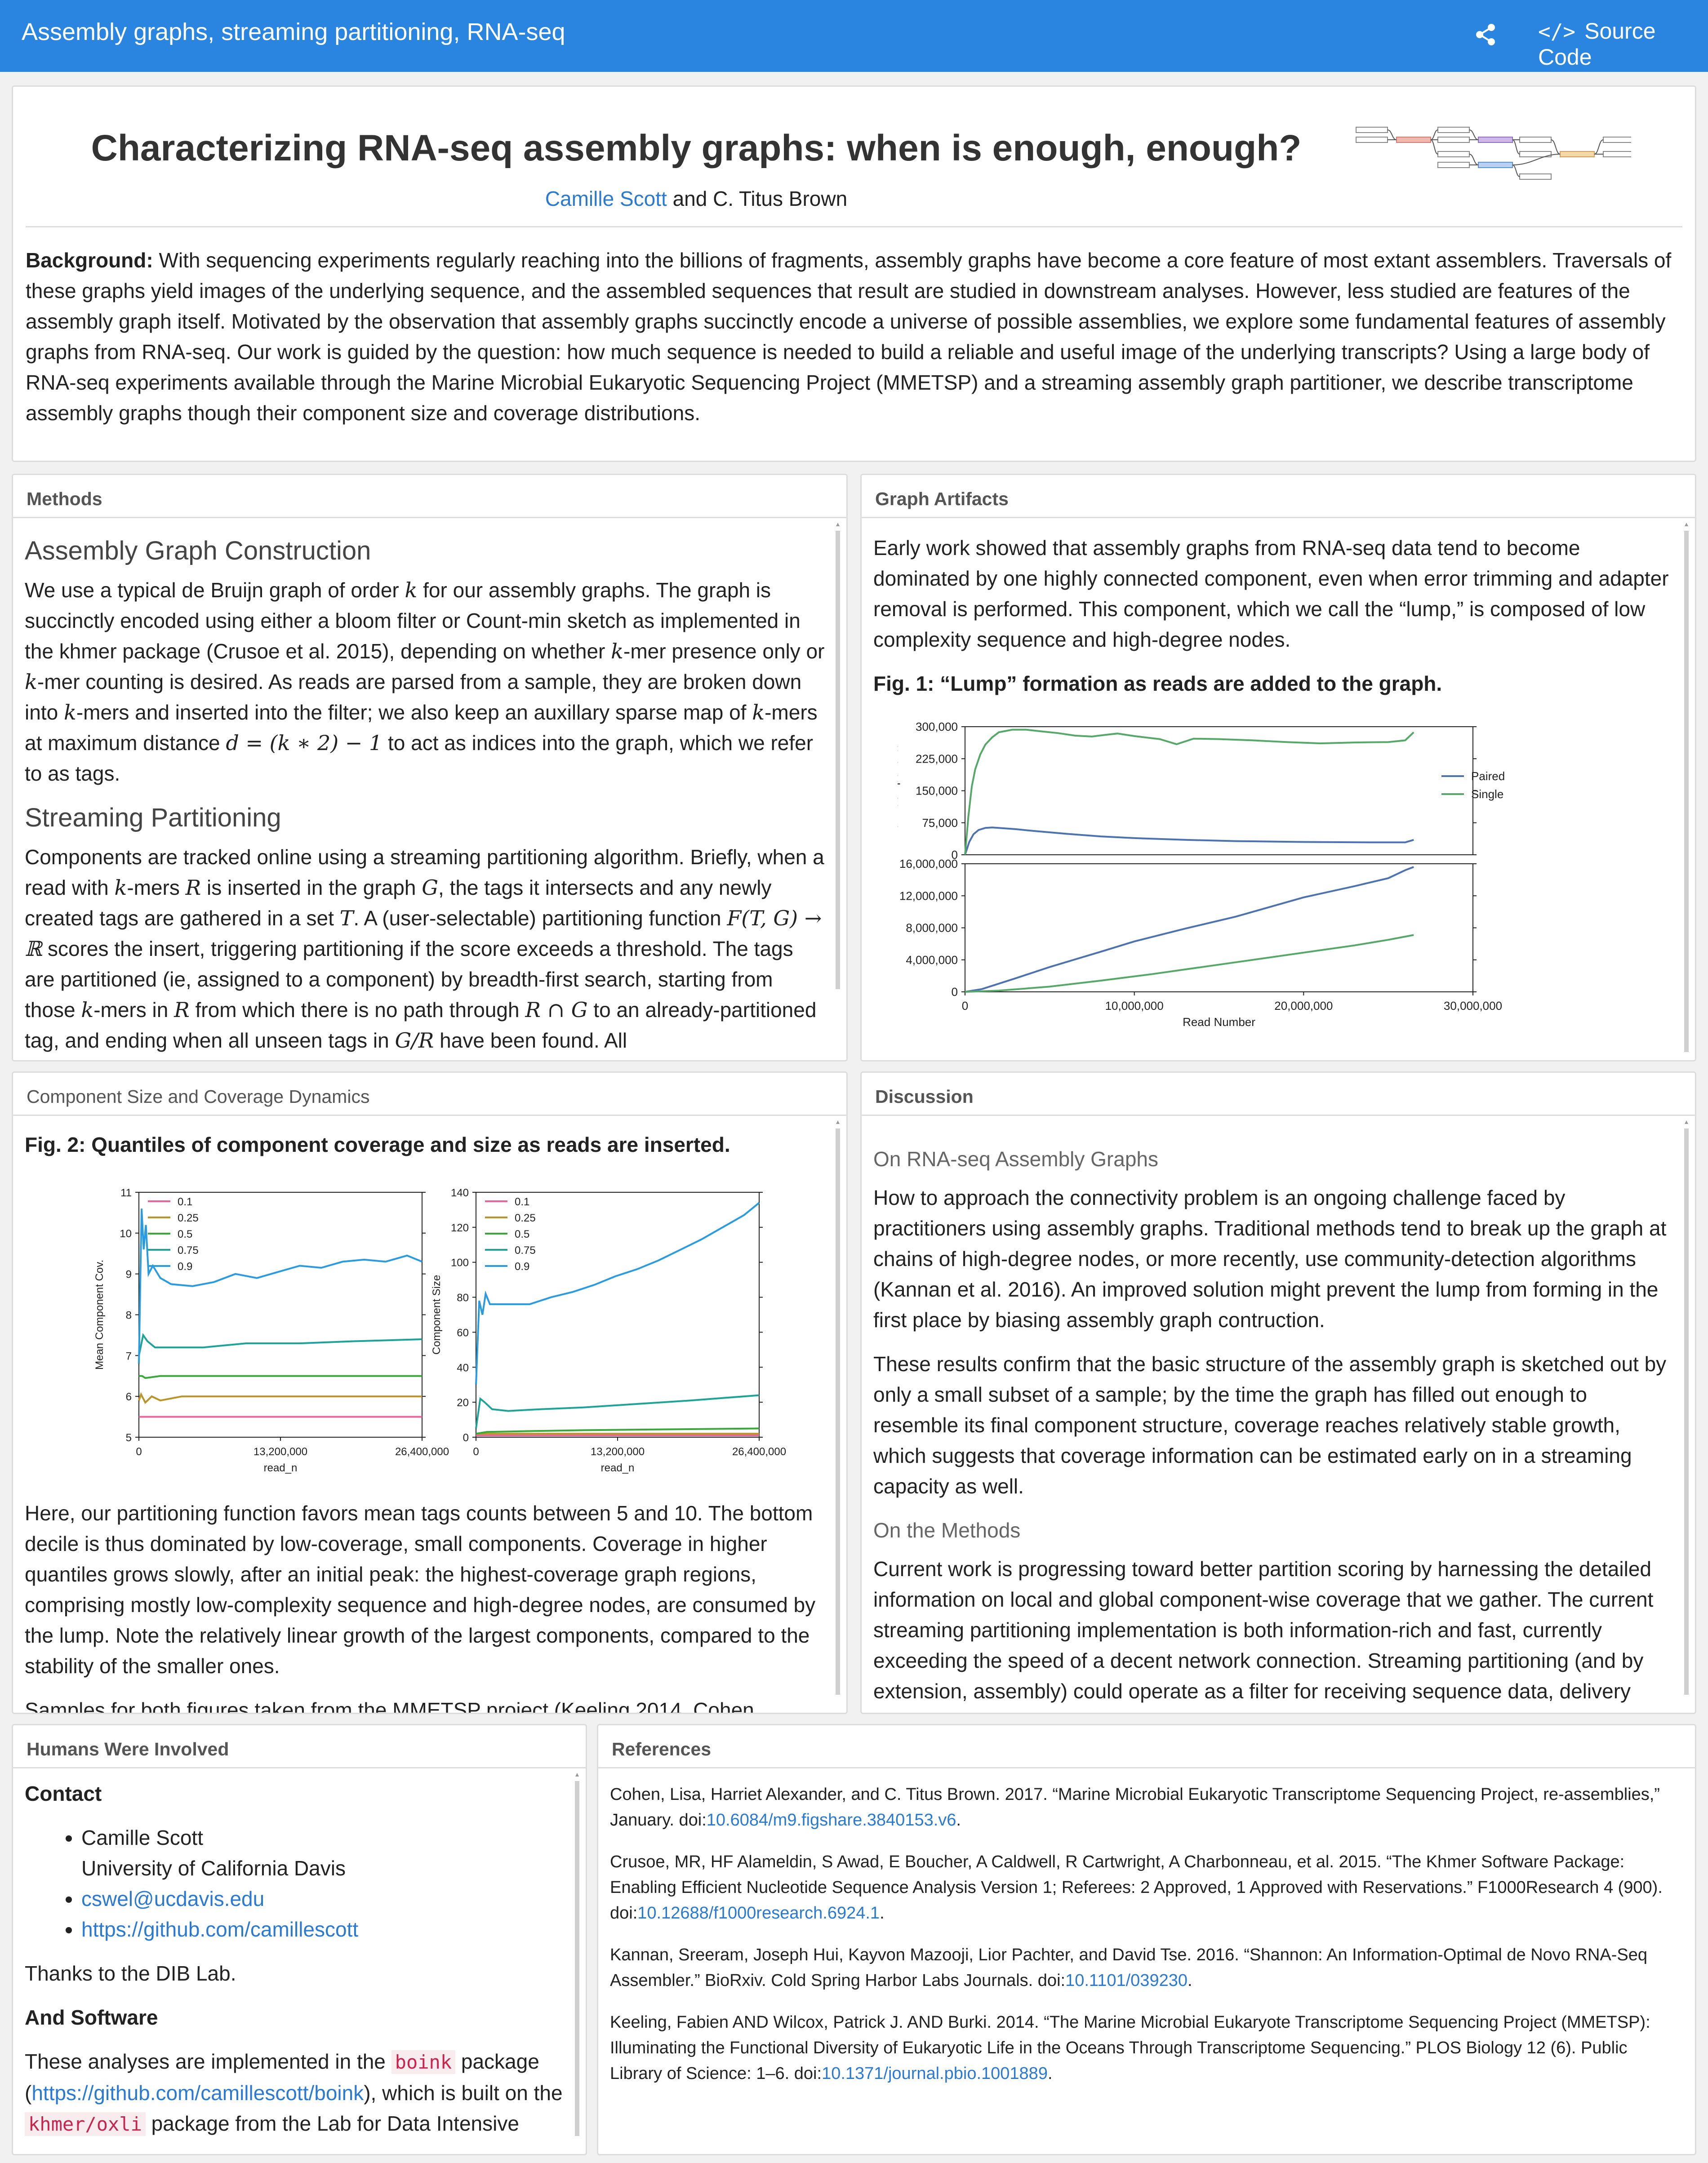 The height and width of the screenshot is (2163, 1708). What do you see at coordinates (928, 896) in the screenshot?
I see `y-tick-label: 12,000,000` at bounding box center [928, 896].